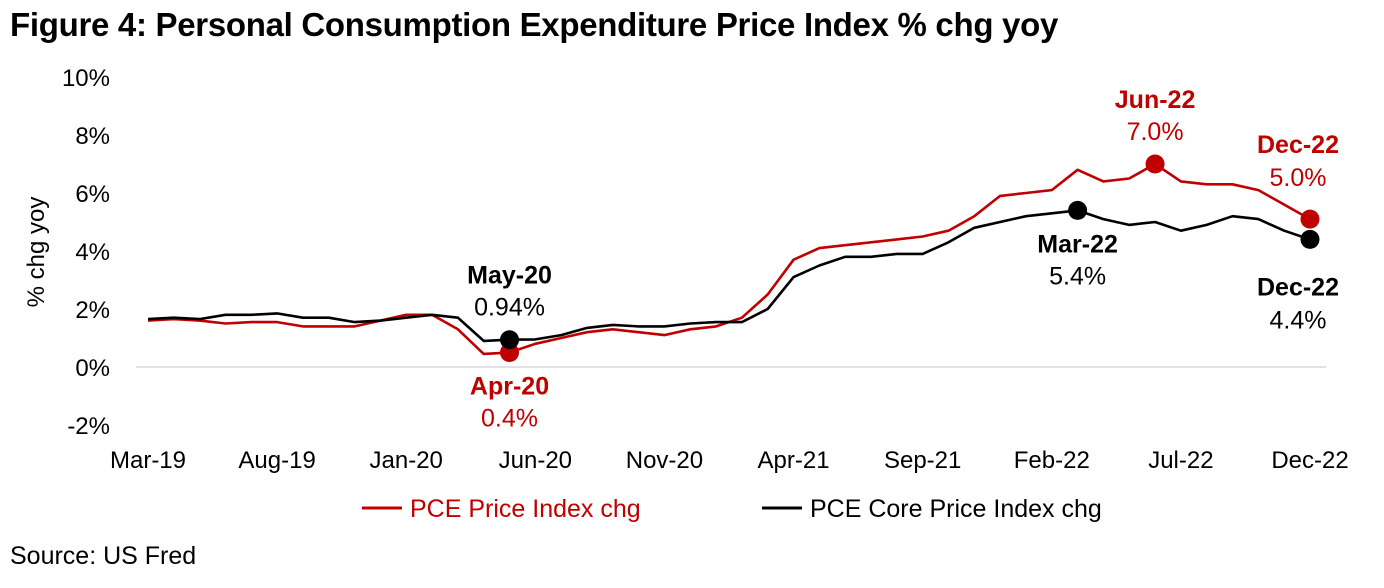  Describe the element at coordinates (92, 252) in the screenshot. I see `y-tick-label: 4%` at that location.